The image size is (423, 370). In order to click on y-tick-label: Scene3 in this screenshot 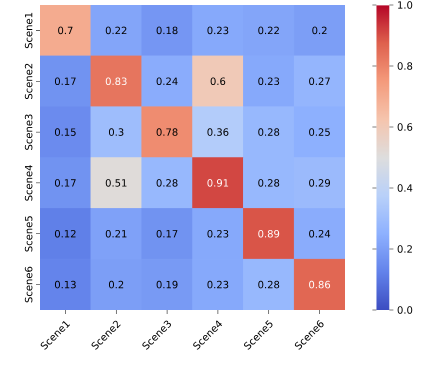, I will do `click(28, 132)`.